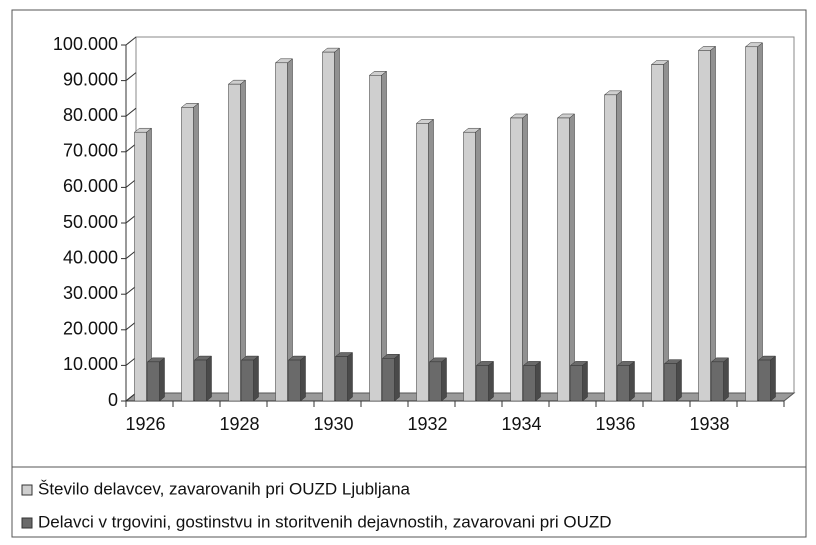 The height and width of the screenshot is (545, 816). What do you see at coordinates (90, 151) in the screenshot?
I see `y-tick-label: 70.000` at bounding box center [90, 151].